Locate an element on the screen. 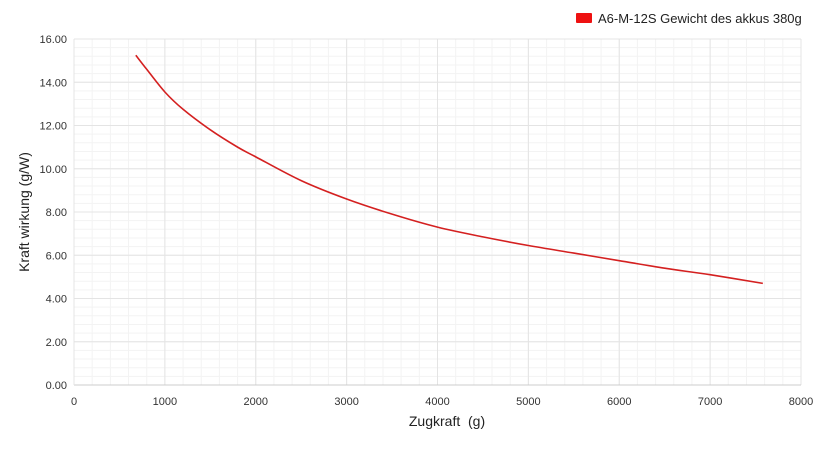 The height and width of the screenshot is (458, 840). x-tick-label: 3000 is located at coordinates (346, 402).